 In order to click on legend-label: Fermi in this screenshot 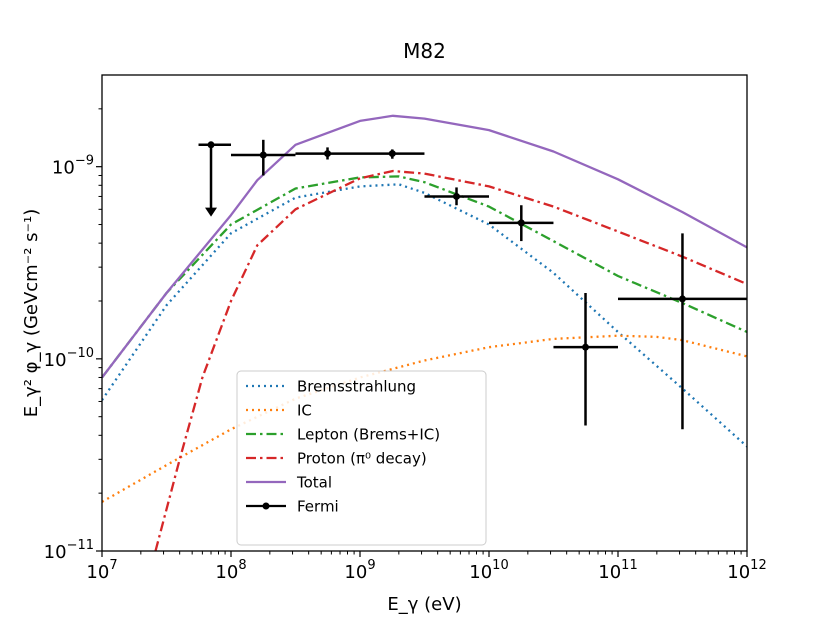, I will do `click(318, 507)`.